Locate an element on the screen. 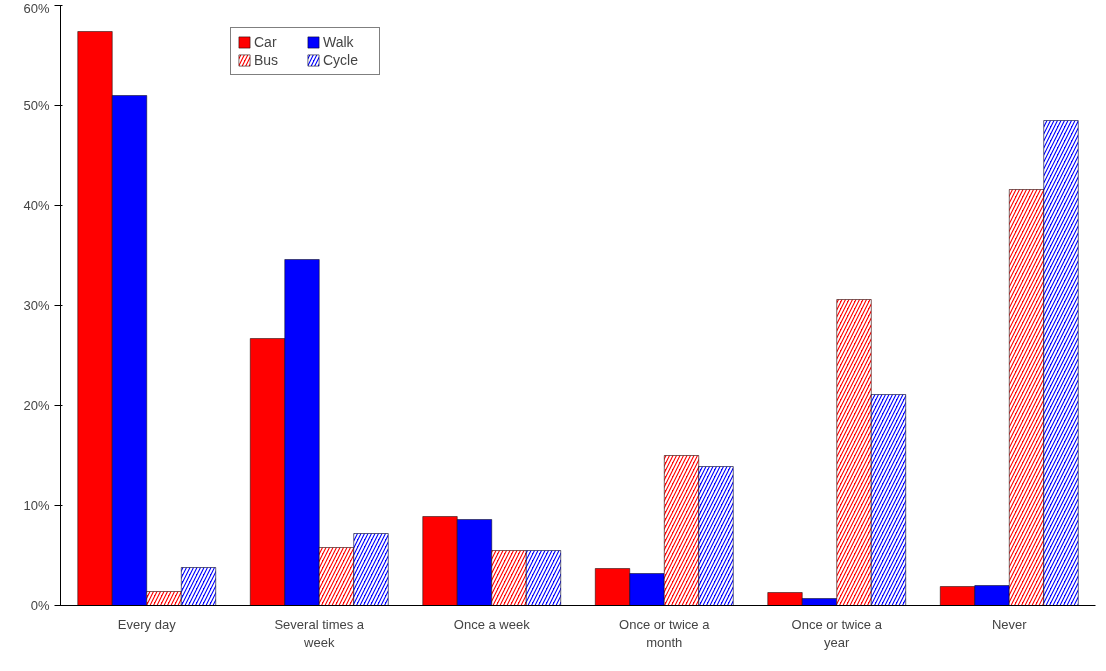 Image resolution: width=1106 pixels, height=671 pixels. y-tick-label: 30% is located at coordinates (36, 305).